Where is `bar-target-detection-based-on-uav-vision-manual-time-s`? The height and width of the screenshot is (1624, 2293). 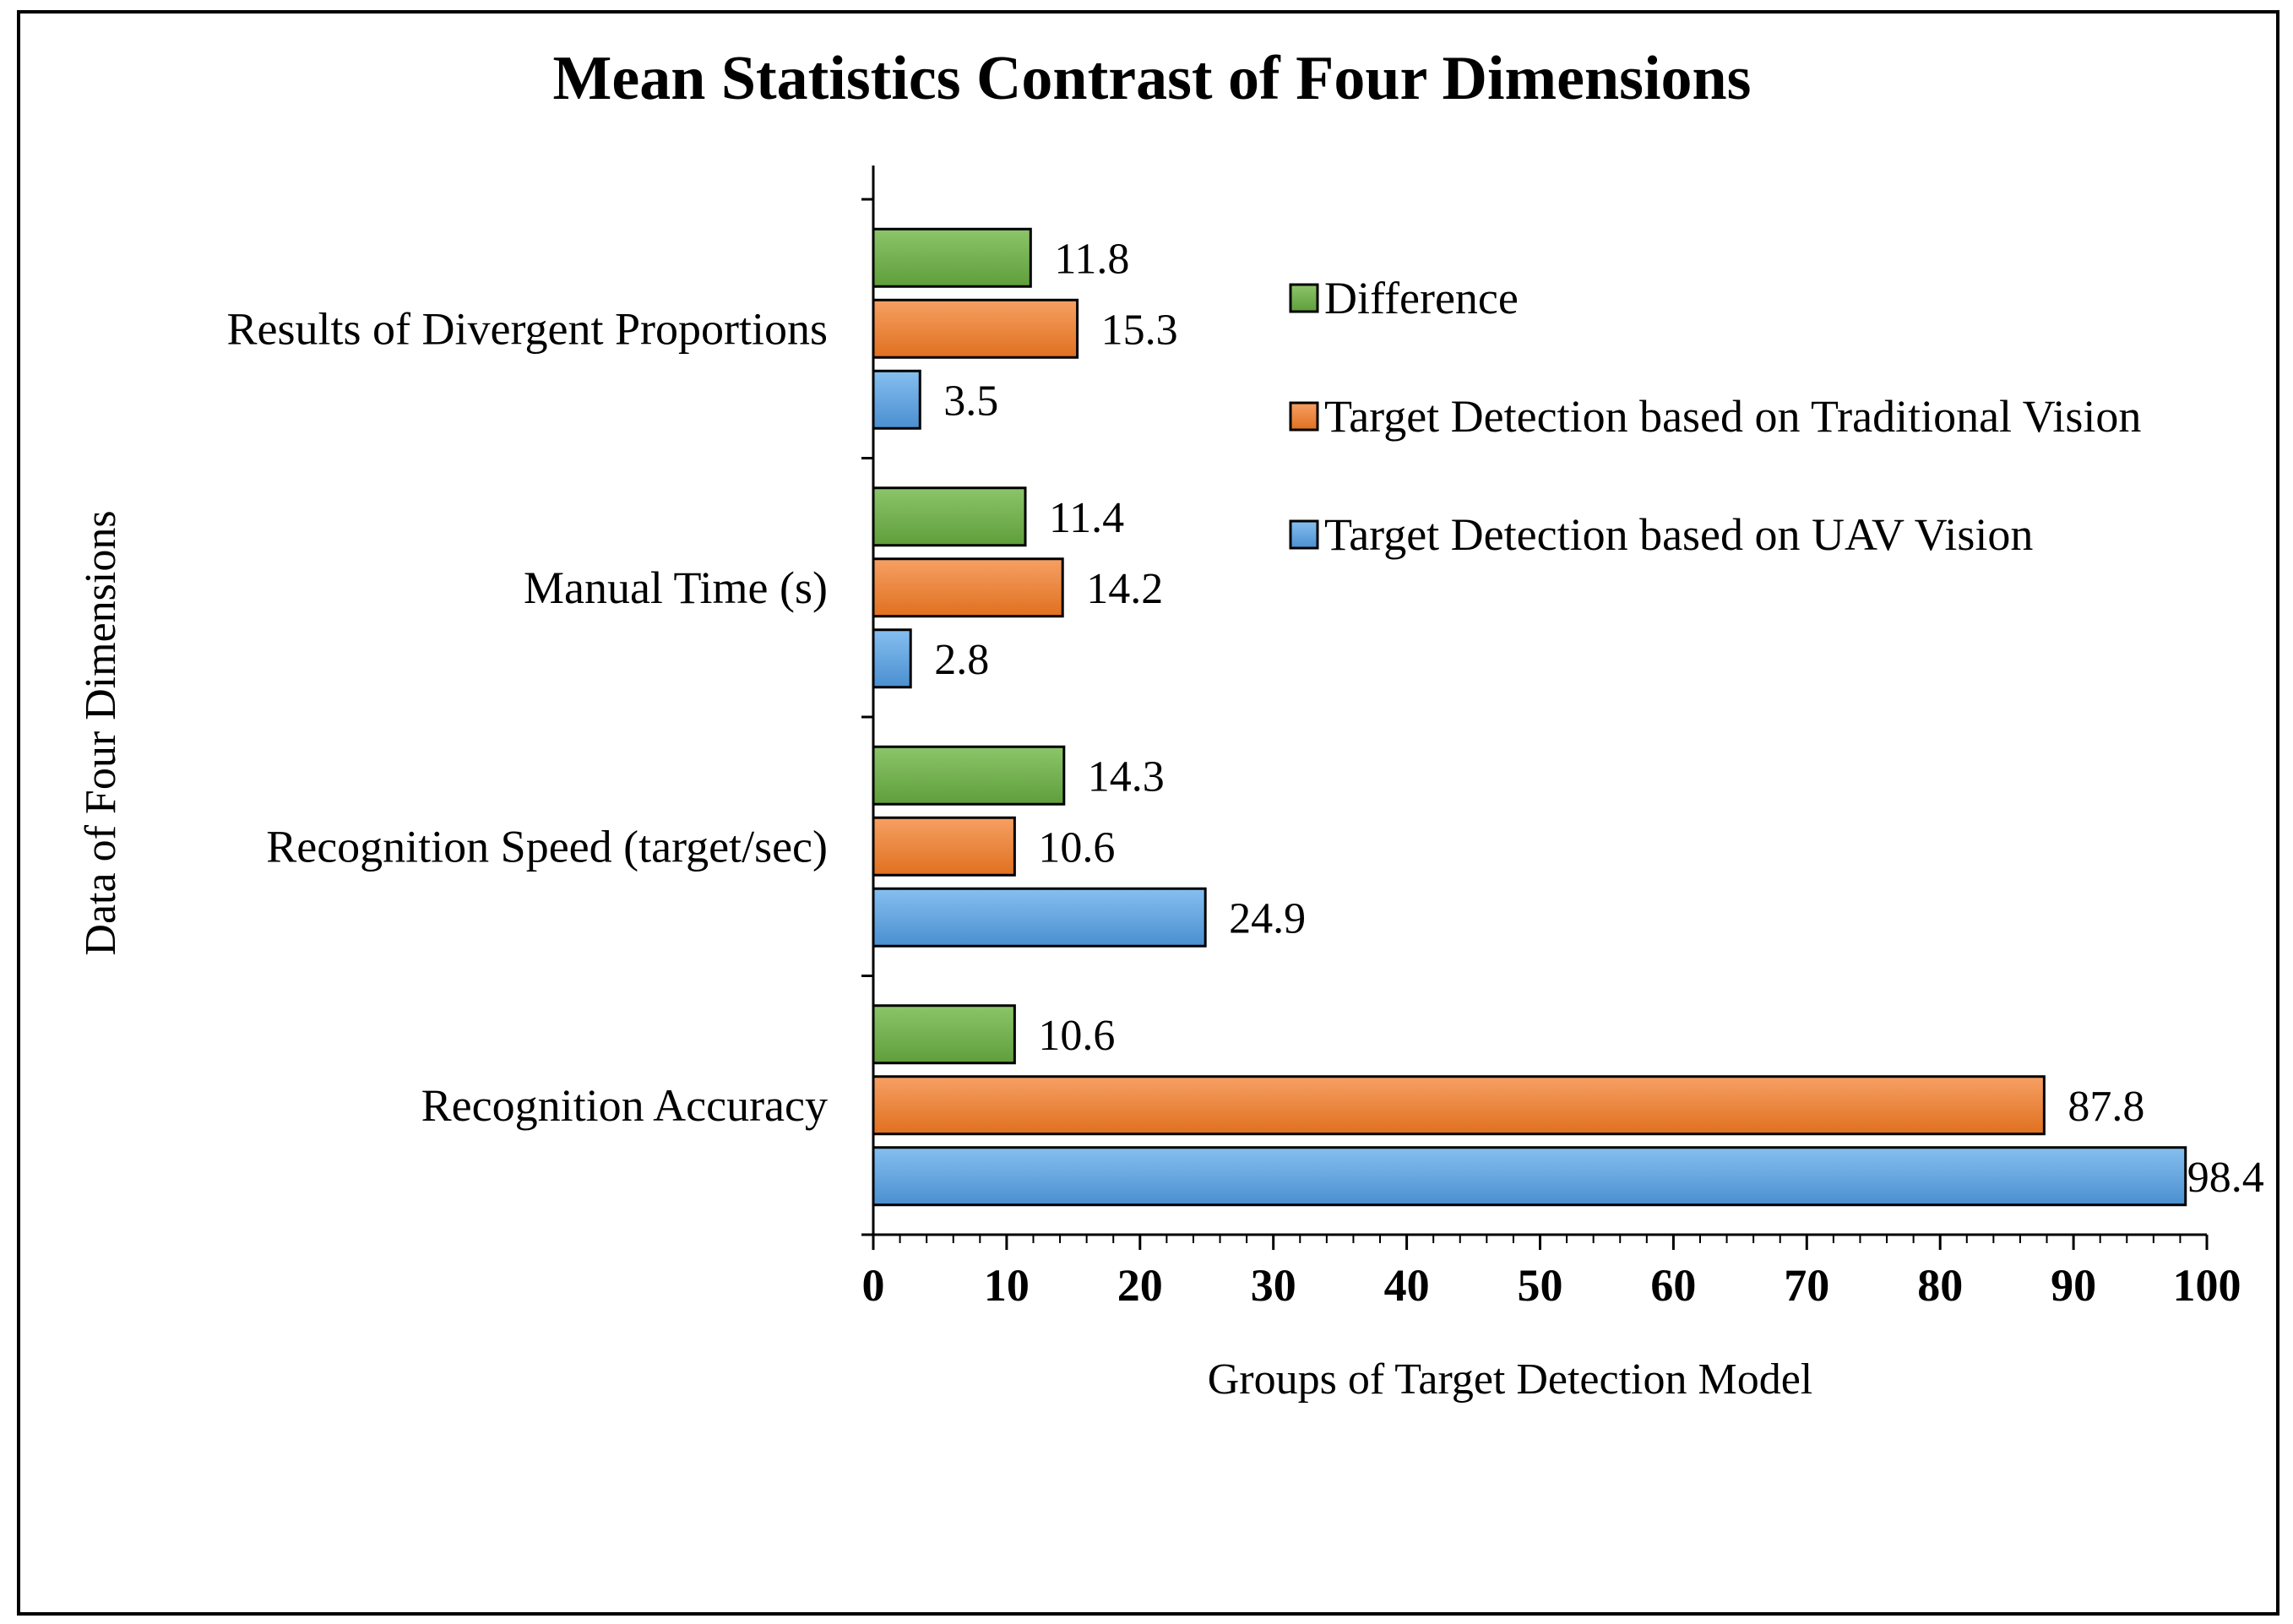
bar-target-detection-based-on-uav-vision-manual-time-s is located at coordinates (892, 658).